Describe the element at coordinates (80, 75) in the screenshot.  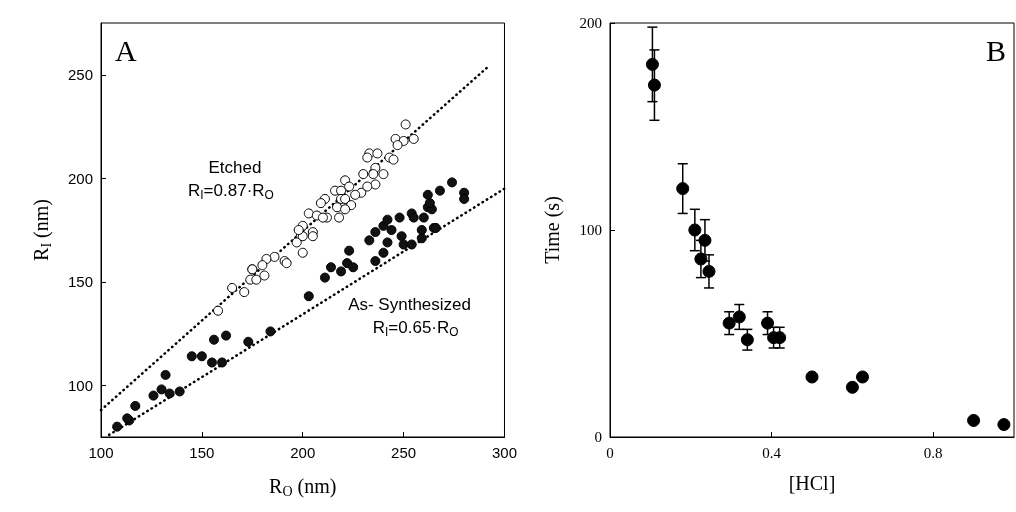
I see `y-tick-label: 250` at that location.